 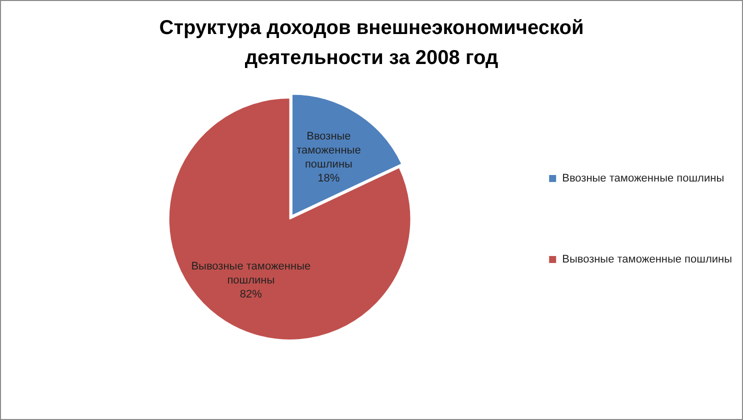 I want to click on slice-label: Вывозные таможенные пошлины, so click(x=251, y=273).